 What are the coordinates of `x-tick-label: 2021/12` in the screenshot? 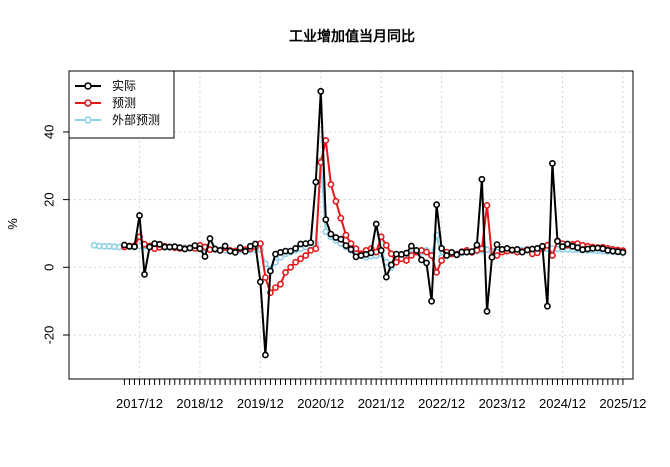 It's located at (381, 403).